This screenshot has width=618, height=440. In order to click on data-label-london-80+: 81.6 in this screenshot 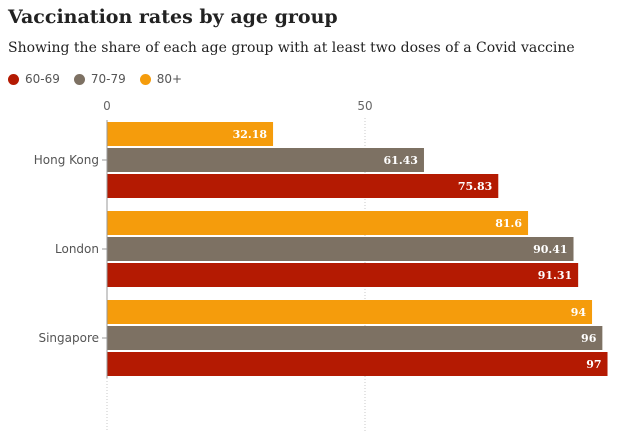, I will do `click(508, 223)`.